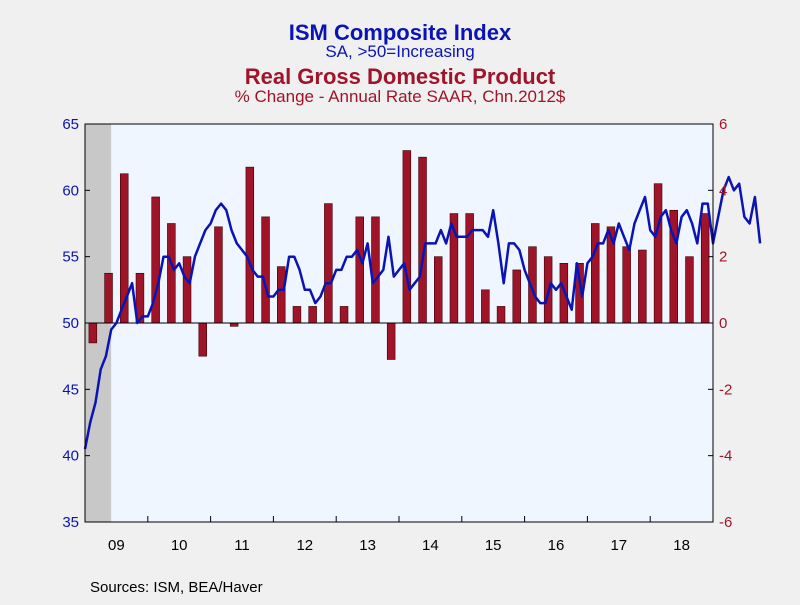 The height and width of the screenshot is (605, 800). I want to click on x-tick-label: 10, so click(179, 545).